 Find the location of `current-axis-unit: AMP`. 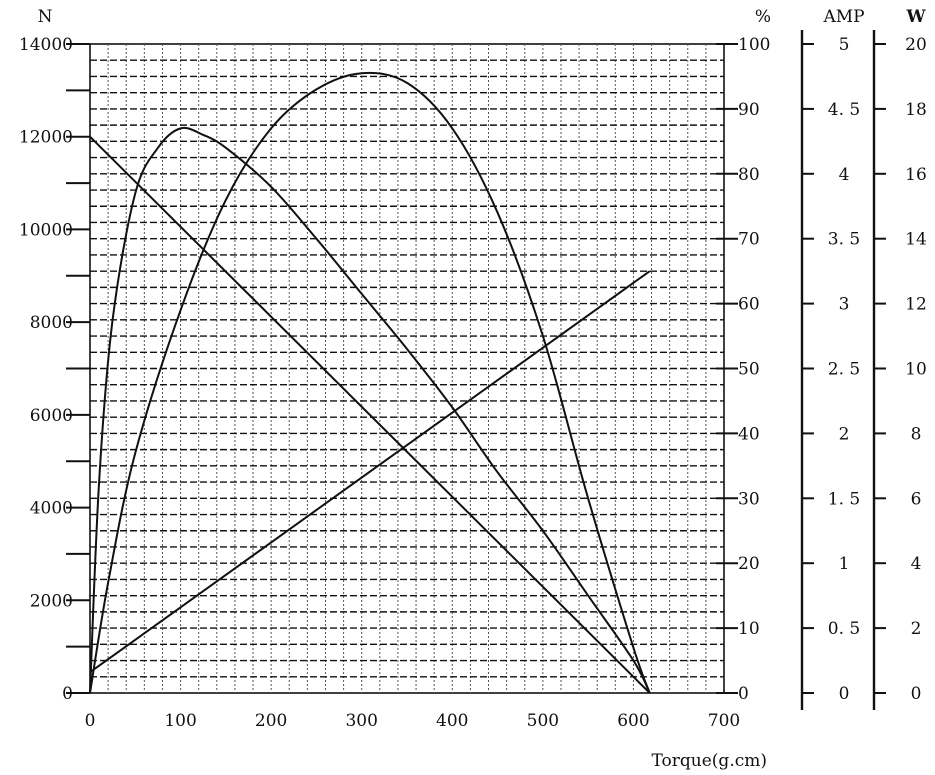

current-axis-unit: AMP is located at coordinates (843, 17).